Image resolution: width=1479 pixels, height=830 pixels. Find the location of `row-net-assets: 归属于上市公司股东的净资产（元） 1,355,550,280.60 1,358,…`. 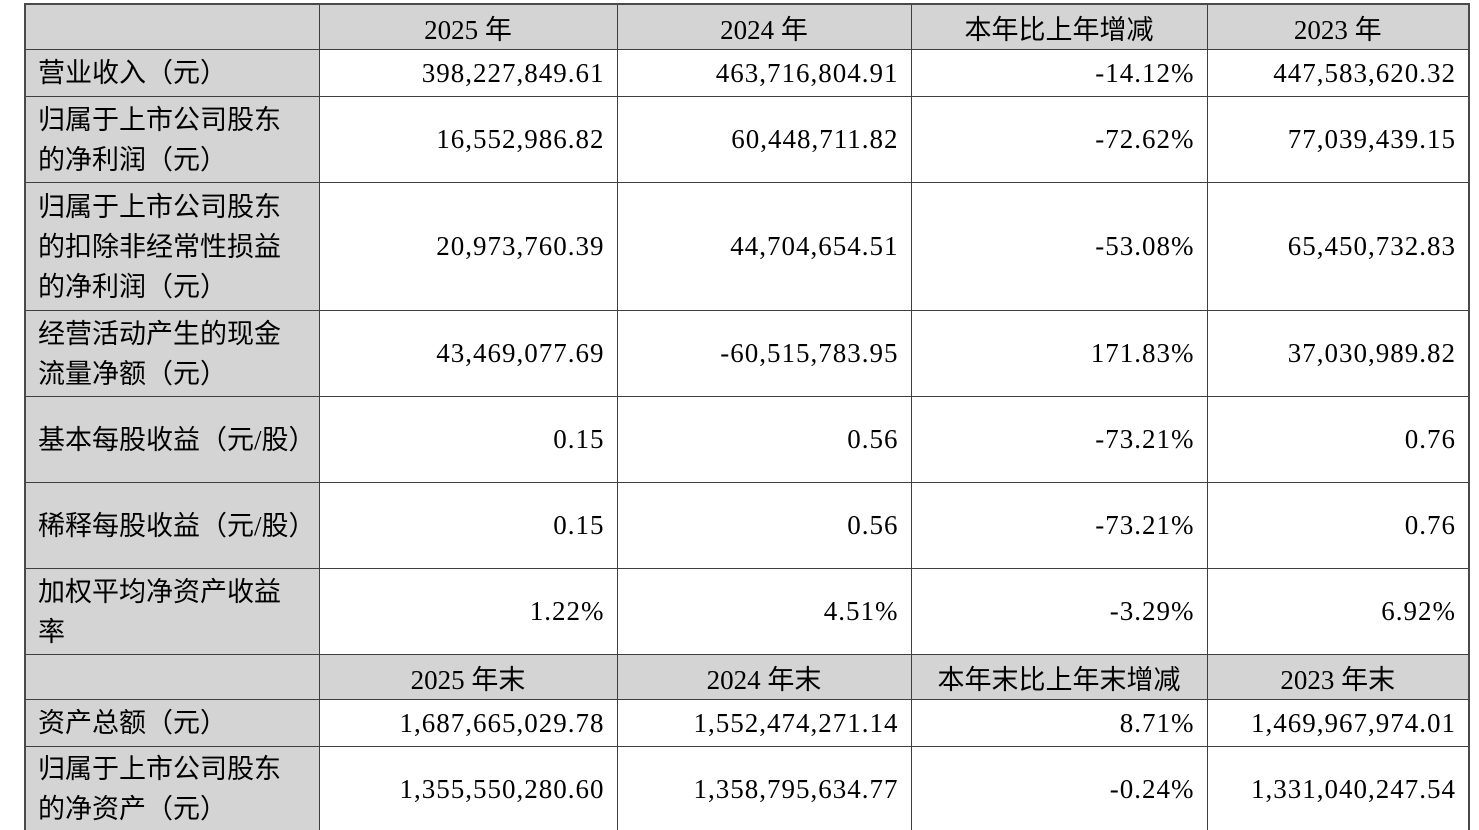

row-net-assets: 归属于上市公司股东的净资产（元） 1,355,550,280.60 1,358,… is located at coordinates (747, 788).